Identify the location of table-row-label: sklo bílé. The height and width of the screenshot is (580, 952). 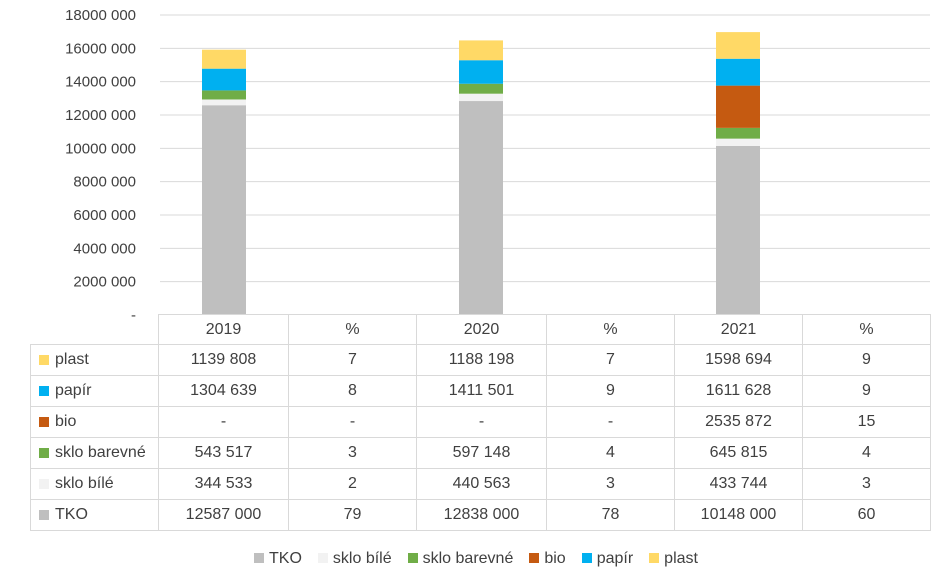
(94, 484).